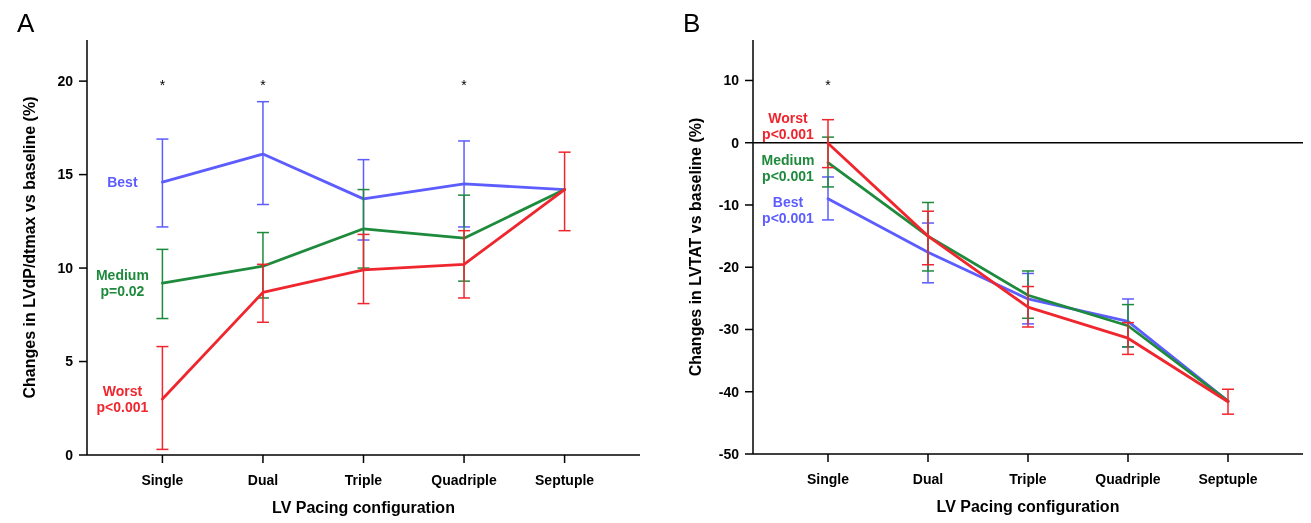 This screenshot has height=523, width=1311. I want to click on y-axis-title: Changes in LVdP/dtmax vs baseline (%), so click(29, 247).